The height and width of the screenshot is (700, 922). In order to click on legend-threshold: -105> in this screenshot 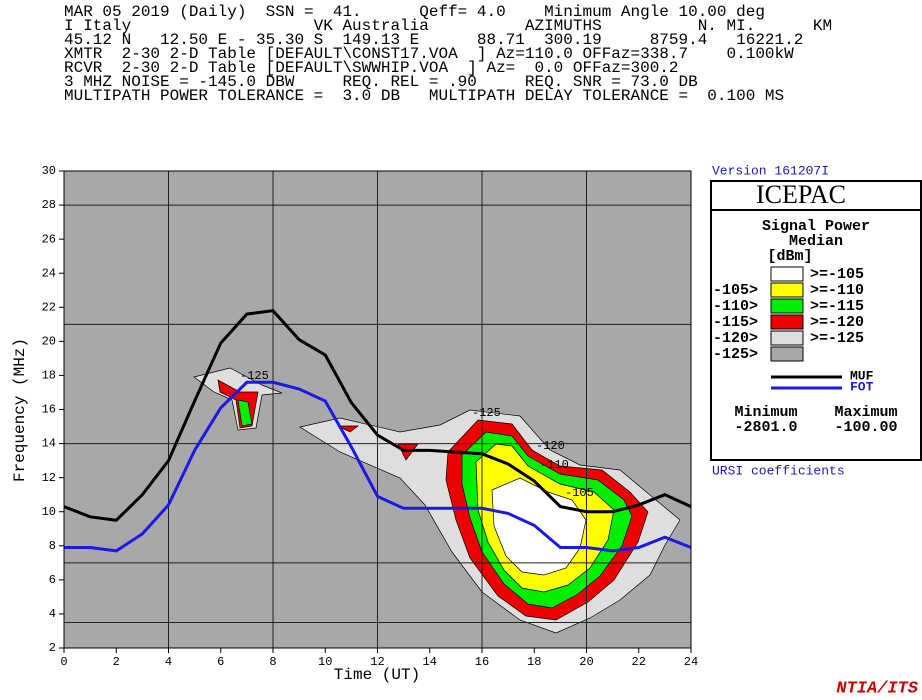, I will do `click(735, 290)`.